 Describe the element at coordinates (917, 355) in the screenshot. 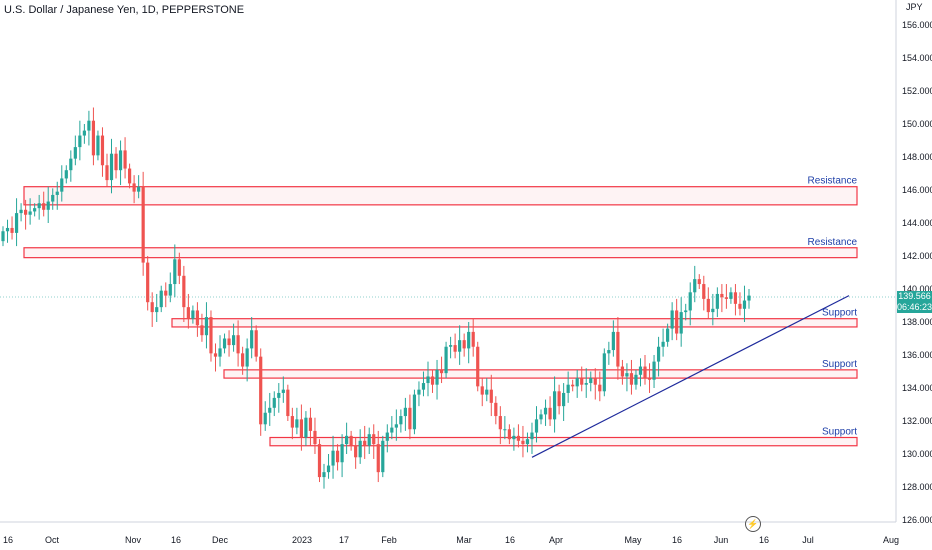

I see `price-tick-label: 136.000` at that location.